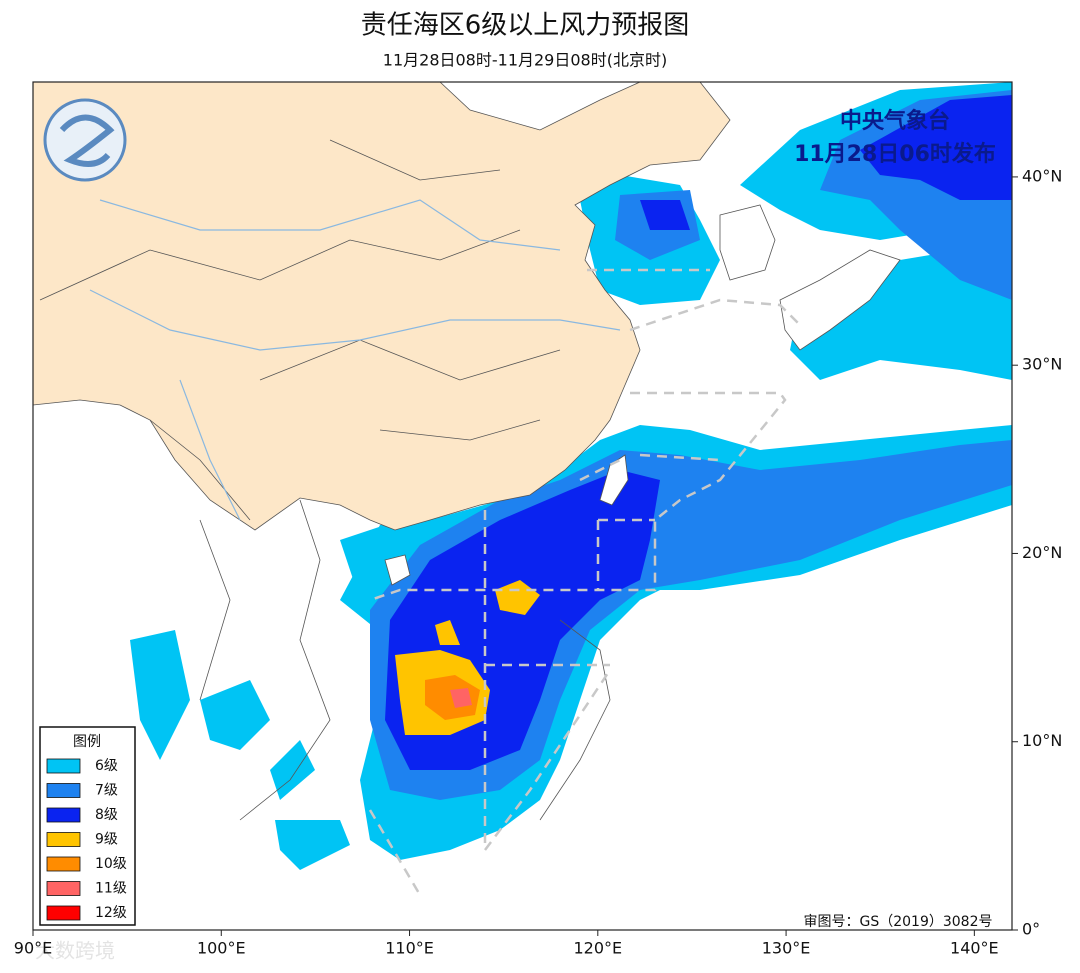  I want to click on legend-label: 6级, so click(106, 766).